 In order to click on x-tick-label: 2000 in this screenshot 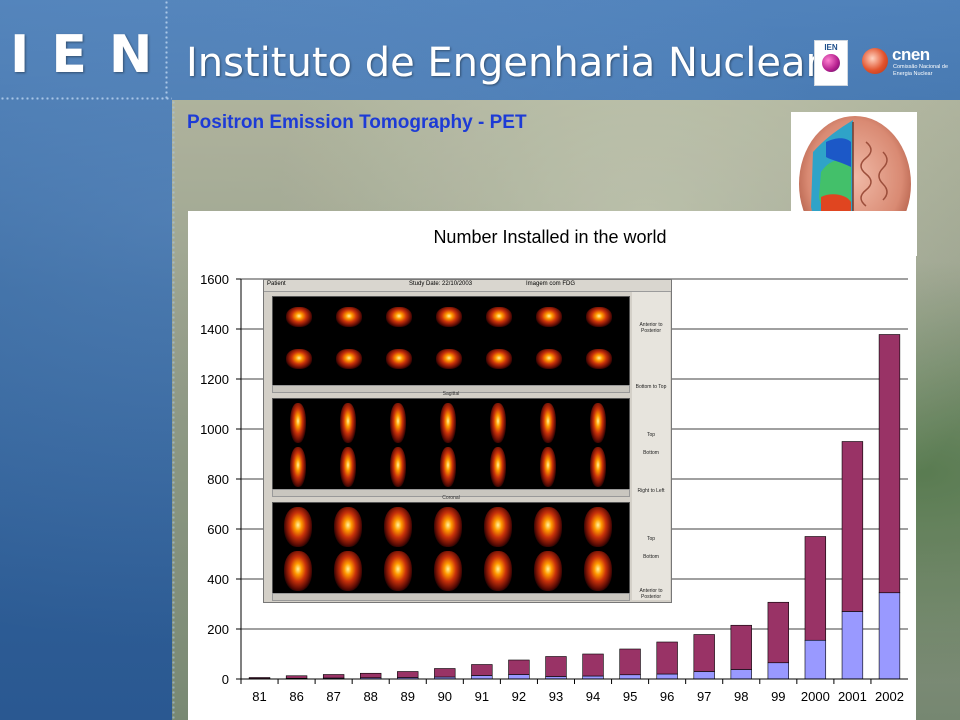, I will do `click(815, 696)`.